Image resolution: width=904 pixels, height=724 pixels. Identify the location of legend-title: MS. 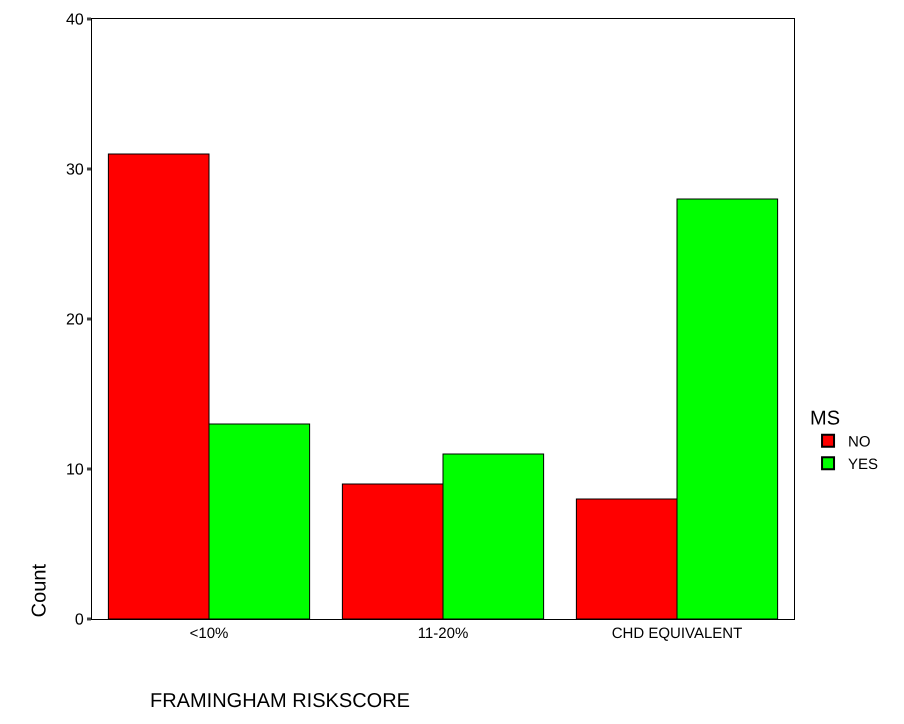
(825, 419).